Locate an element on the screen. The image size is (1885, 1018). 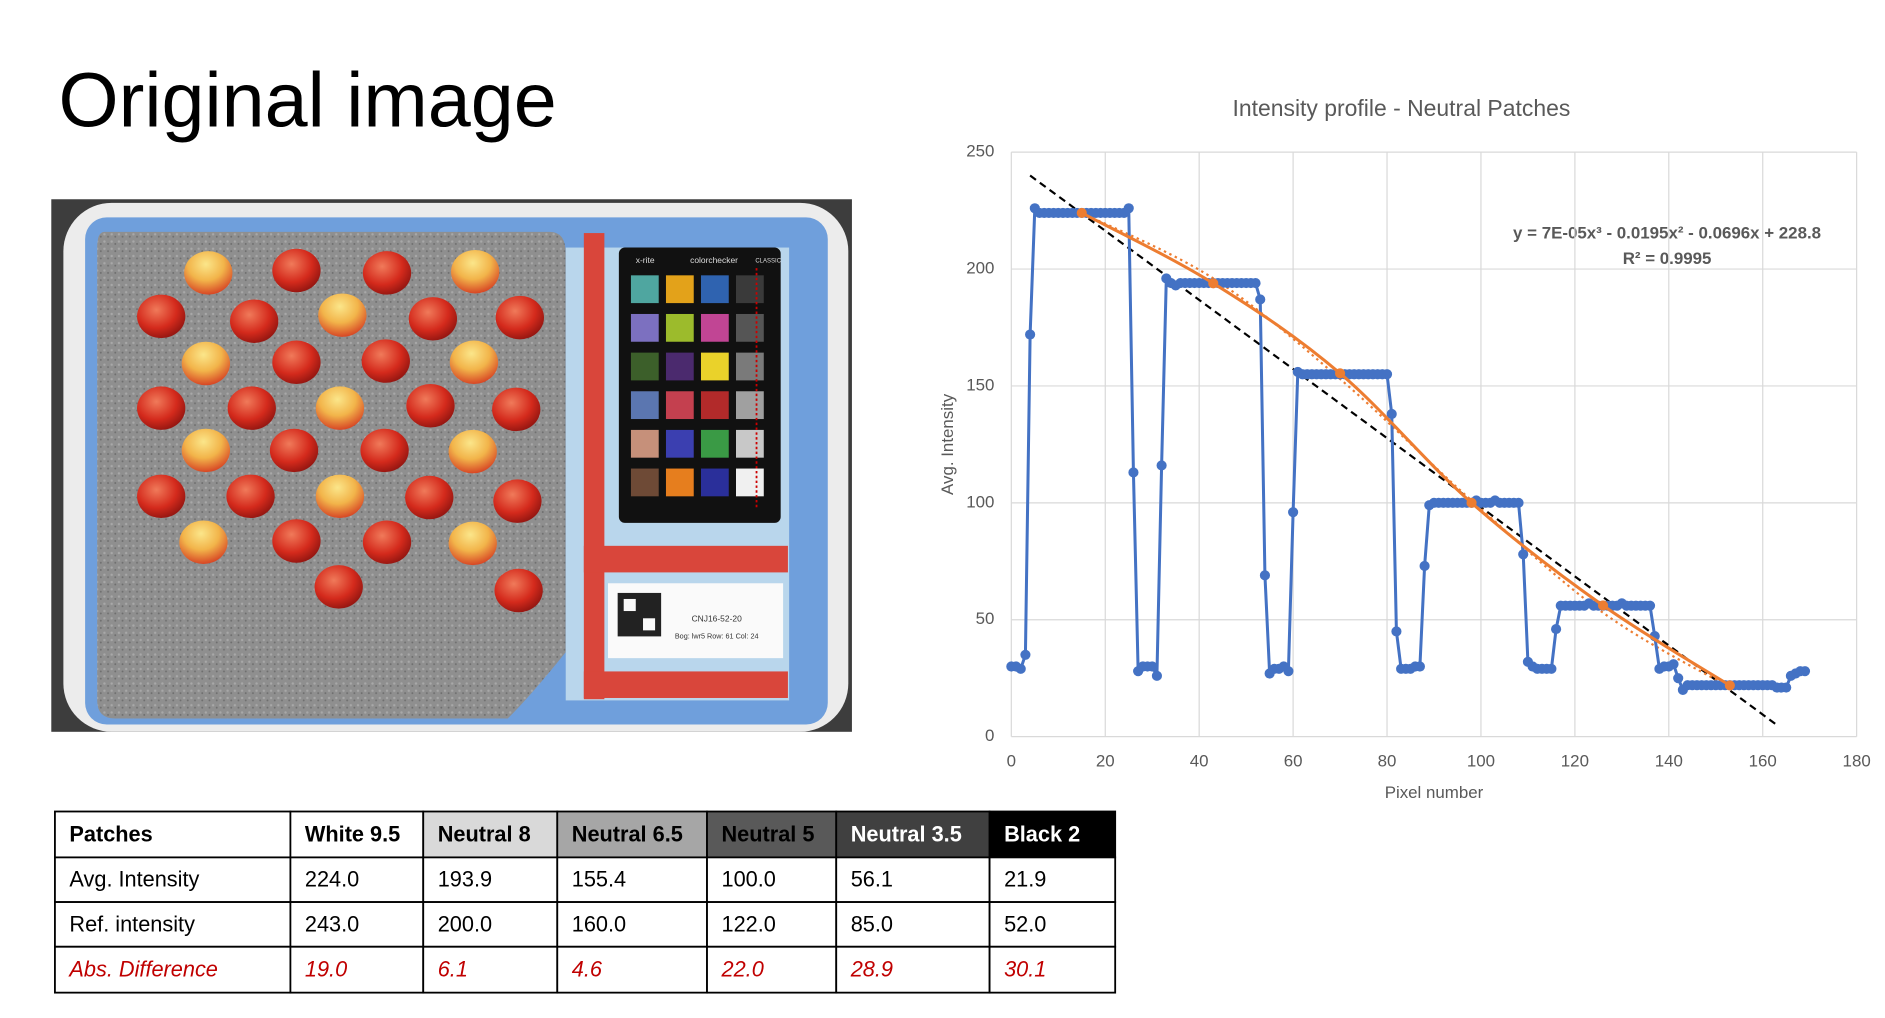
table-text: 6.1 is located at coordinates (453, 969).